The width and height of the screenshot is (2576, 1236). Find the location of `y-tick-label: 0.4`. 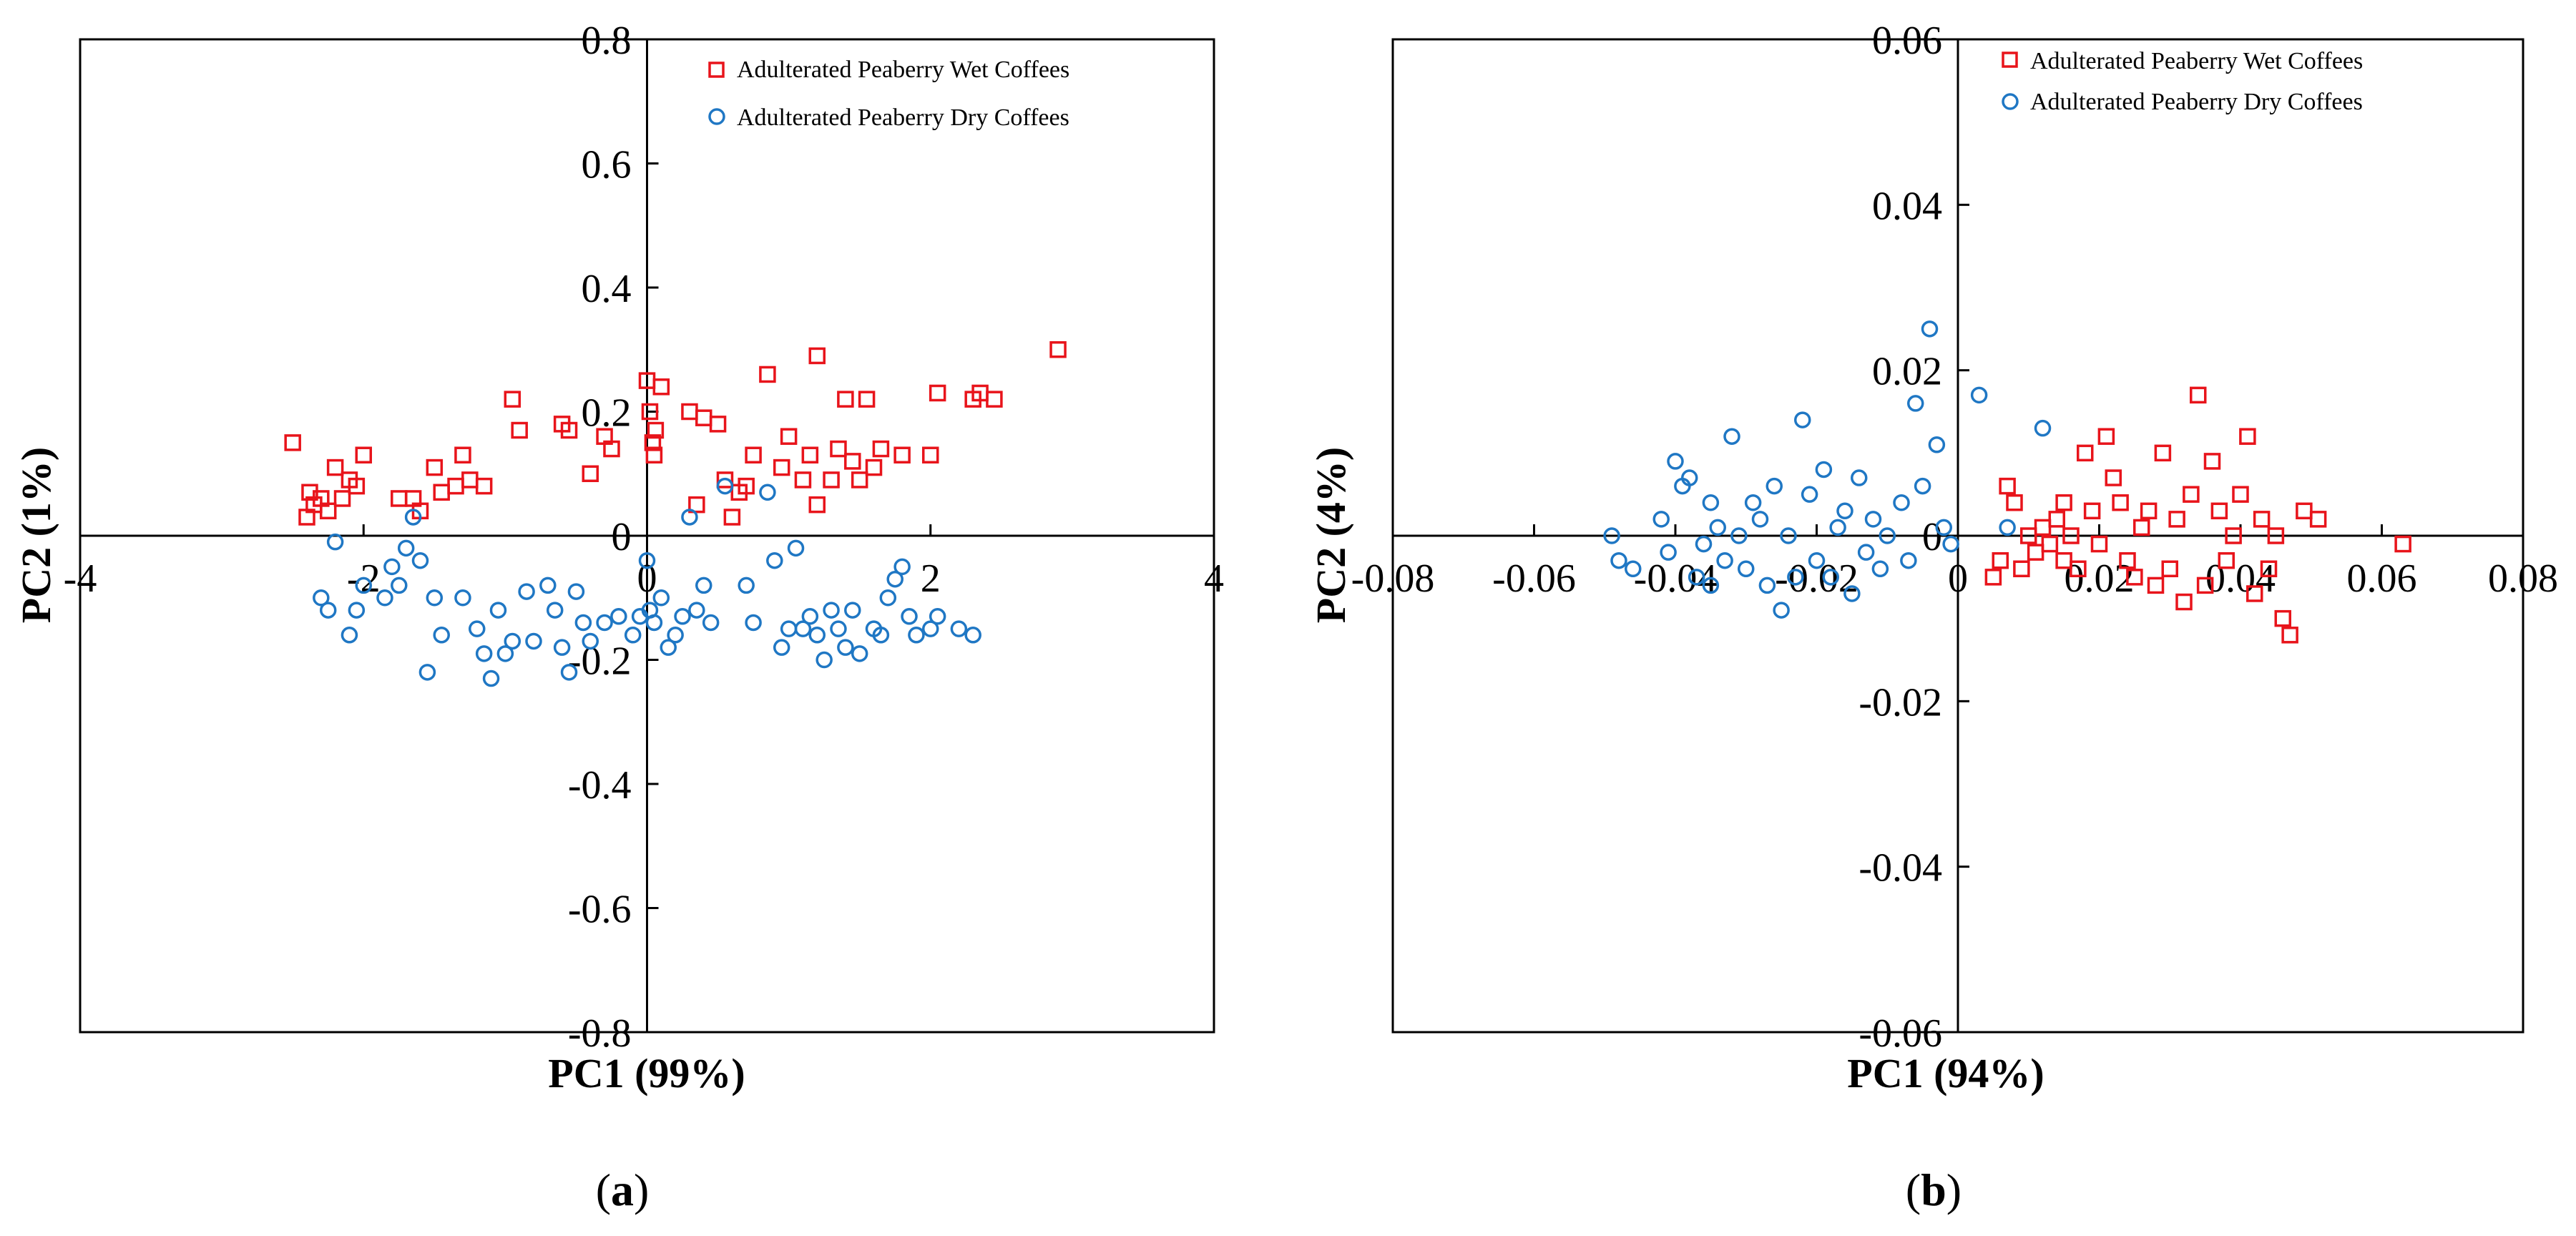

y-tick-label: 0.4 is located at coordinates (607, 289).